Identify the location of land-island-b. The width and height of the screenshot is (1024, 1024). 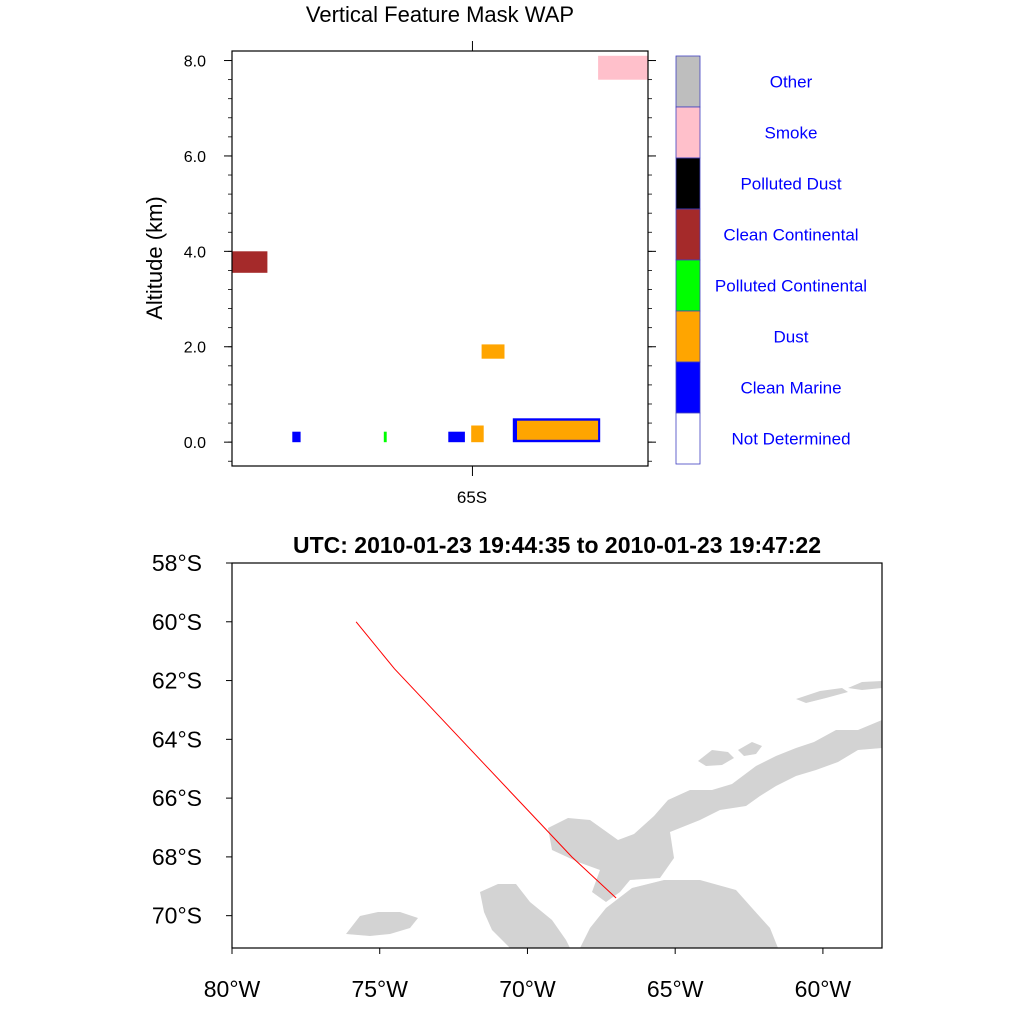
(716, 758).